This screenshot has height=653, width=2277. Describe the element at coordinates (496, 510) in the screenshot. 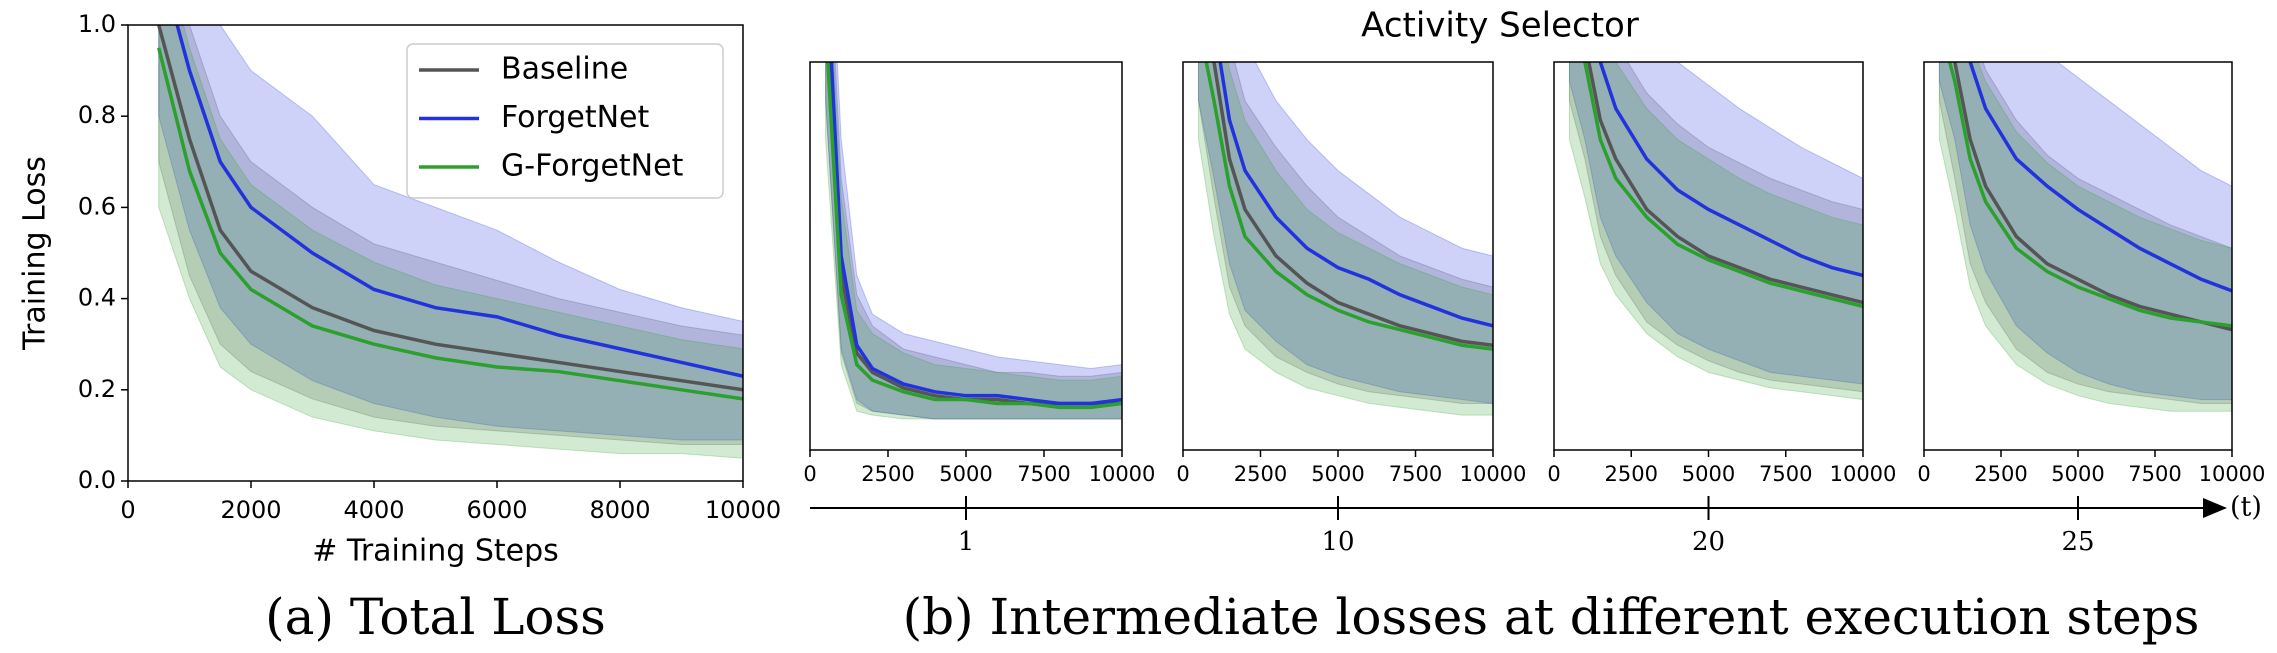

I see `x-tick-label: 6000` at that location.